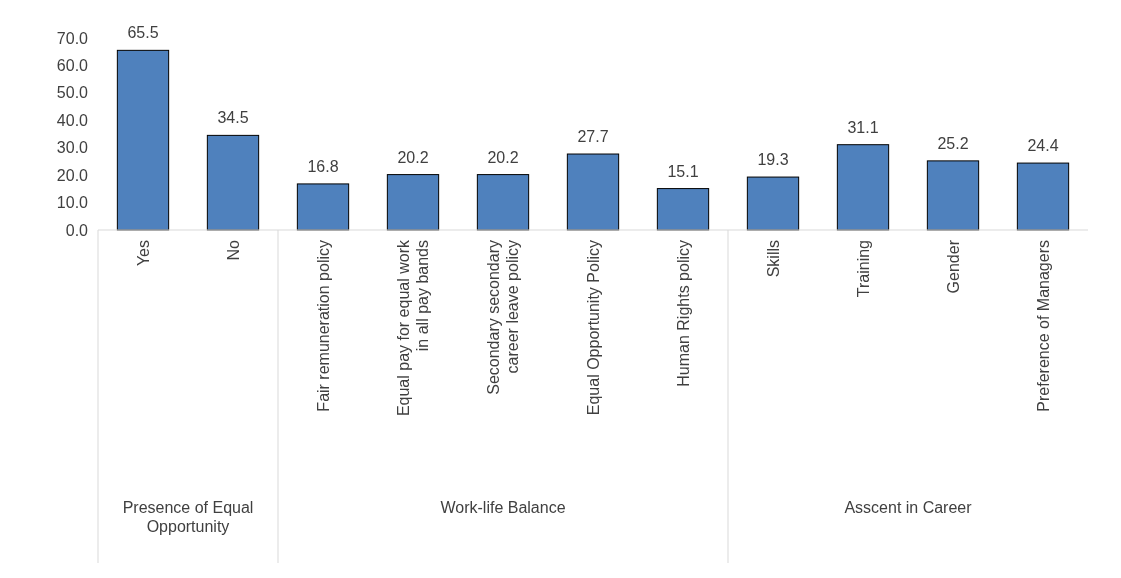 Image resolution: width=1121 pixels, height=578 pixels. Describe the element at coordinates (683, 171) in the screenshot. I see `data-label: 15.1` at that location.